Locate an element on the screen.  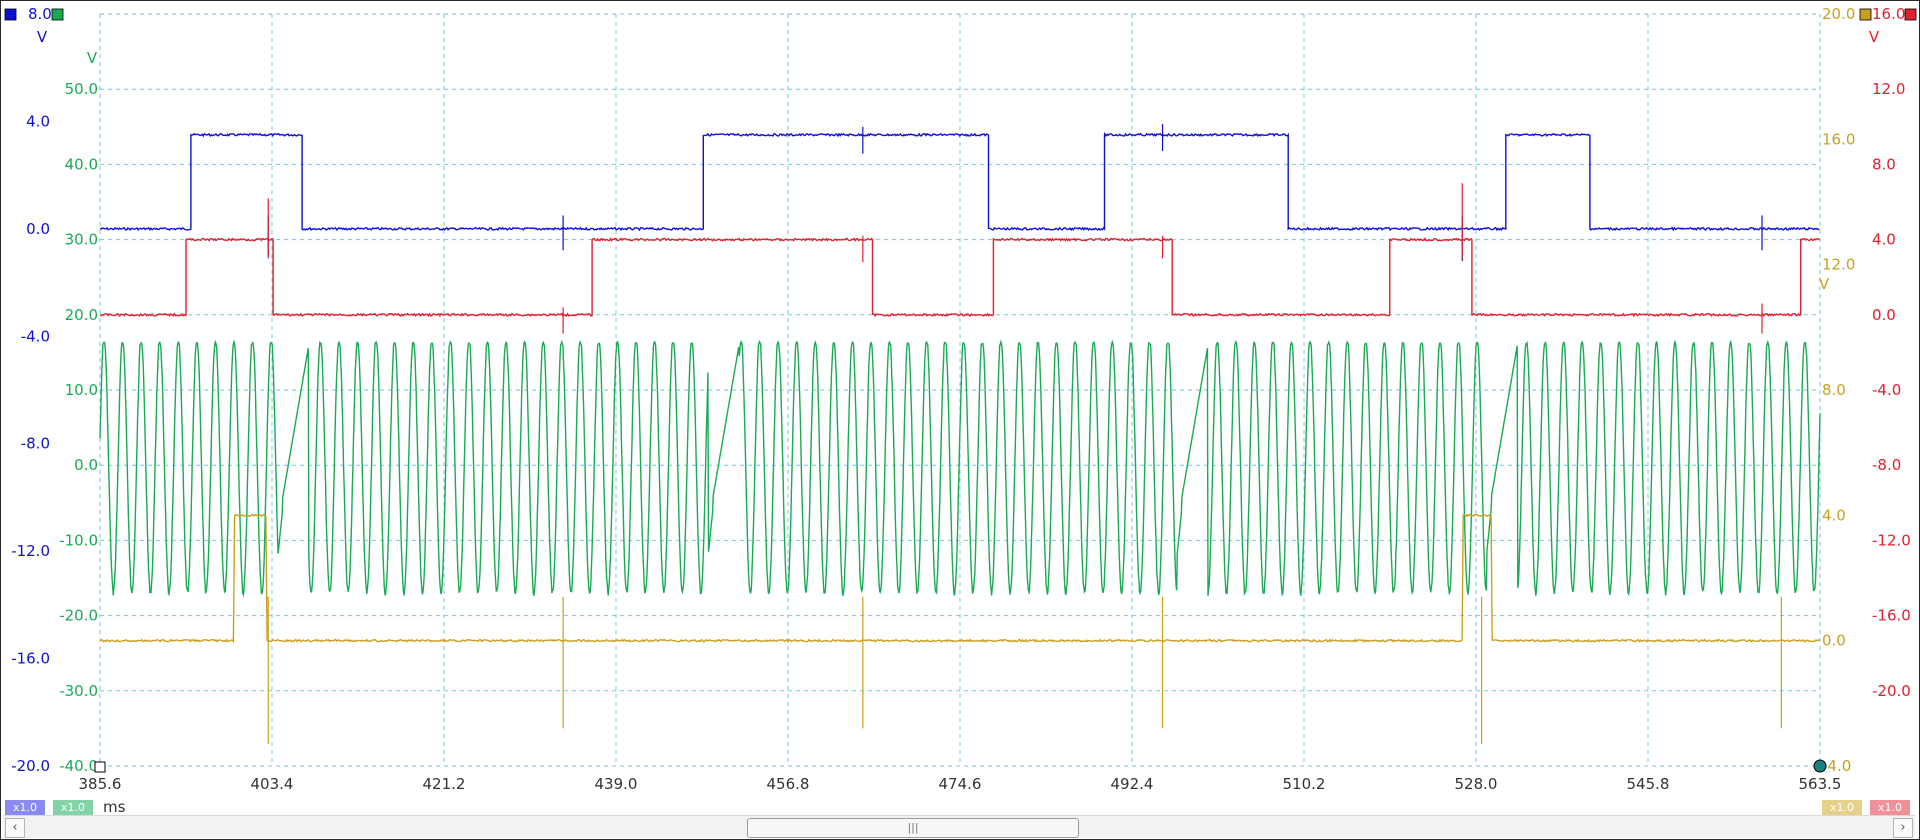
y-tick-label: 10.0 is located at coordinates (81, 390).